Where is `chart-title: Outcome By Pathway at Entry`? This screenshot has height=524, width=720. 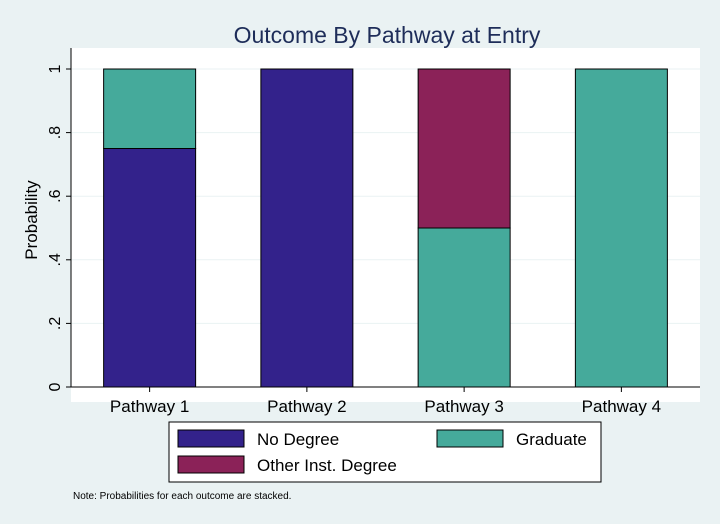 chart-title: Outcome By Pathway at Entry is located at coordinates (387, 35).